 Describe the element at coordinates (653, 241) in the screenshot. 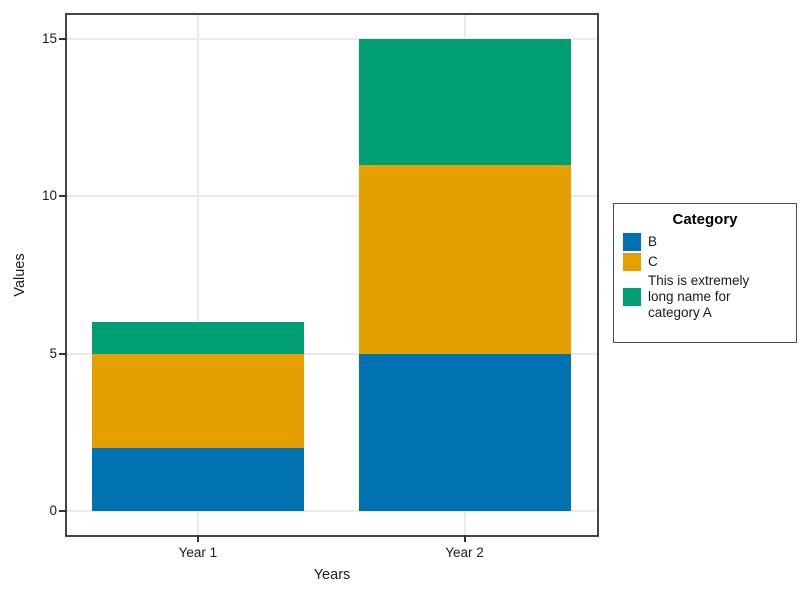

I see `legend-item-label: B` at that location.